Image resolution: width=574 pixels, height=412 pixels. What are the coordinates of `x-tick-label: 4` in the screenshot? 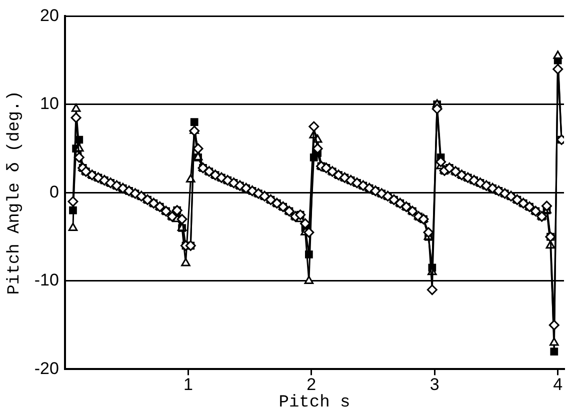 It's located at (558, 384).